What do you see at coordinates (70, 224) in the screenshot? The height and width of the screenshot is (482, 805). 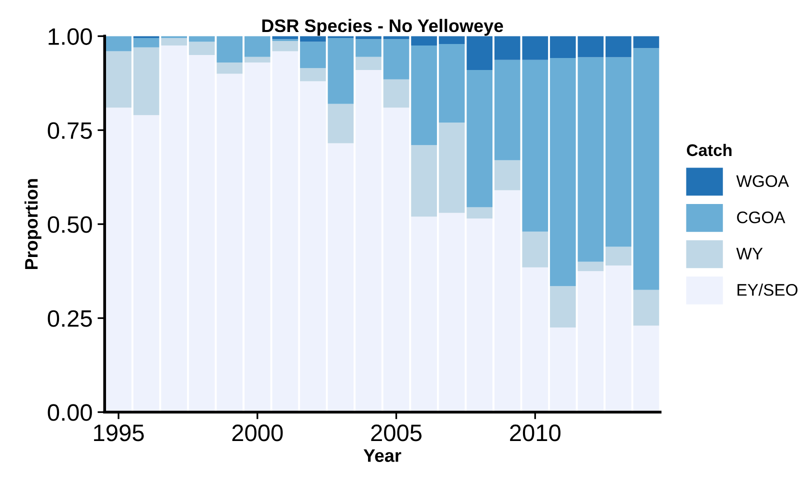 I see `y-tick-label: 0.50` at bounding box center [70, 224].